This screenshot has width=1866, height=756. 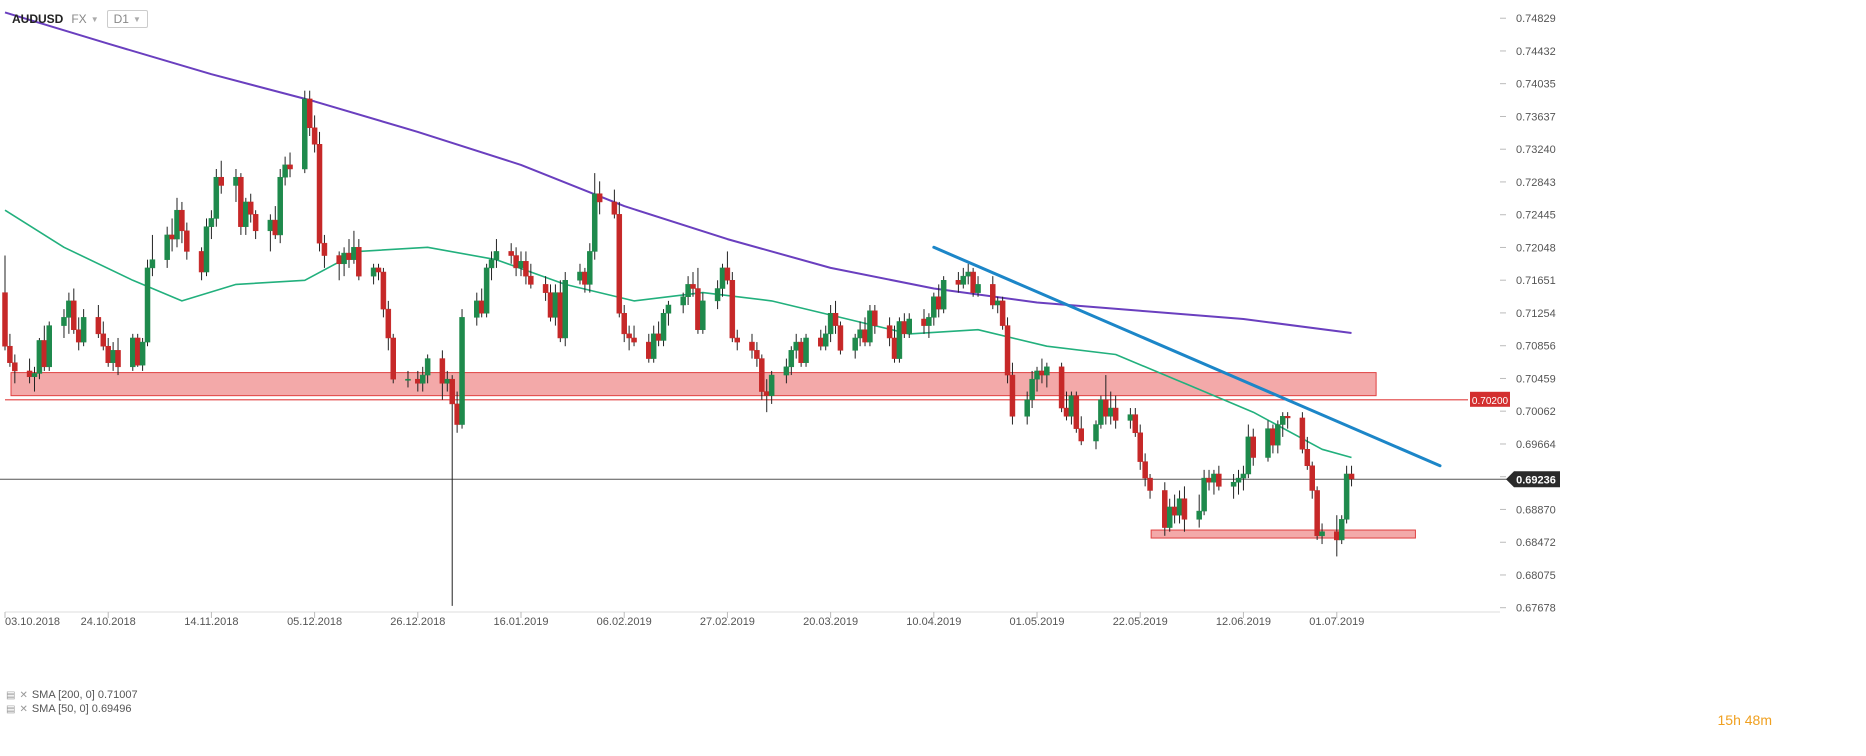 I want to click on y-tick-label: 0.72048, so click(x=1536, y=248).